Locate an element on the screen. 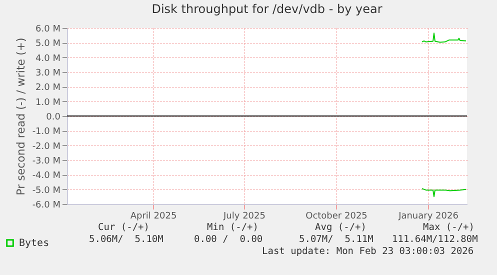 The width and height of the screenshot is (497, 275). legend-label: Bytes is located at coordinates (34, 243).